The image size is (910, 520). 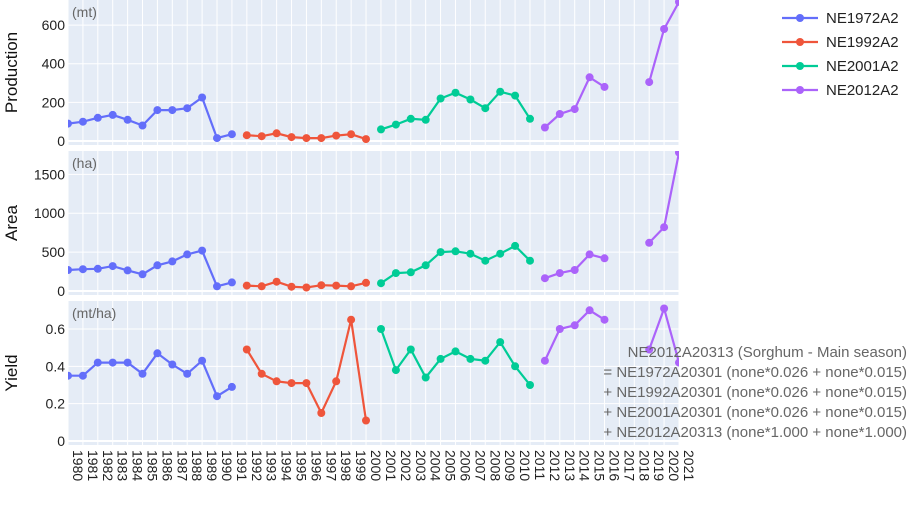 I want to click on x-tick-label: 1981, so click(x=93, y=465).